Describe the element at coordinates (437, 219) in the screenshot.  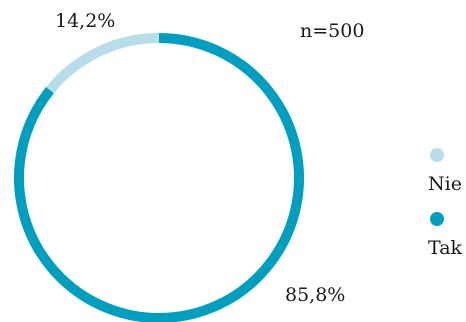
I see `legend-marker-tak` at that location.